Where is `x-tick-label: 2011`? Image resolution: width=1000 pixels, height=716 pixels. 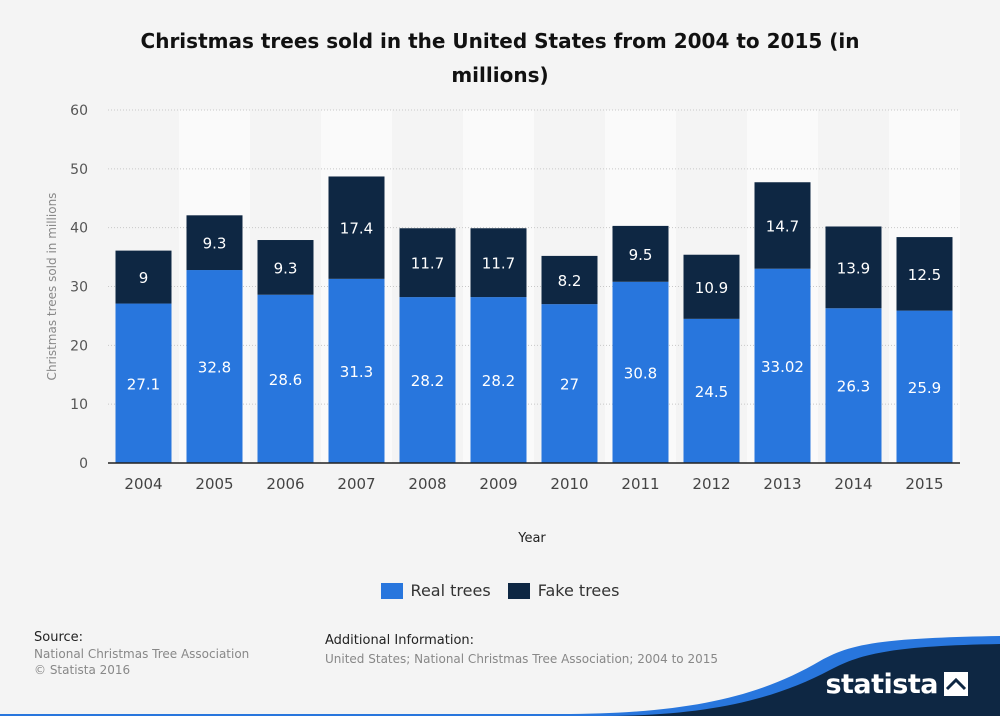
x-tick-label: 2011 is located at coordinates (640, 484).